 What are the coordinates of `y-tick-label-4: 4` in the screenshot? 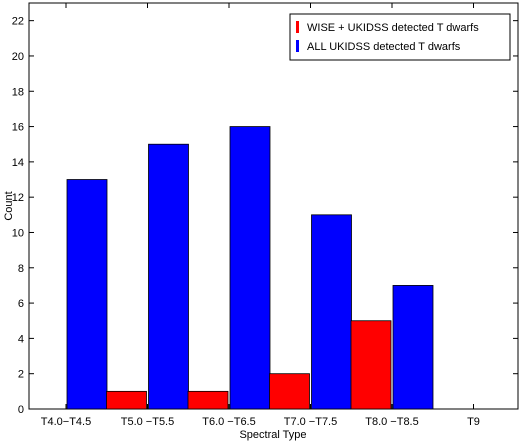 It's located at (21, 339).